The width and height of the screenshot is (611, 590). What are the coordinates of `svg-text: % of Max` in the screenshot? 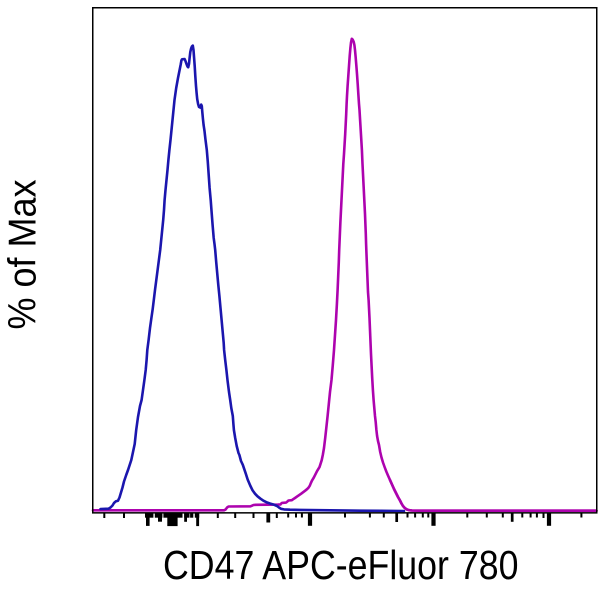 It's located at (23, 254).